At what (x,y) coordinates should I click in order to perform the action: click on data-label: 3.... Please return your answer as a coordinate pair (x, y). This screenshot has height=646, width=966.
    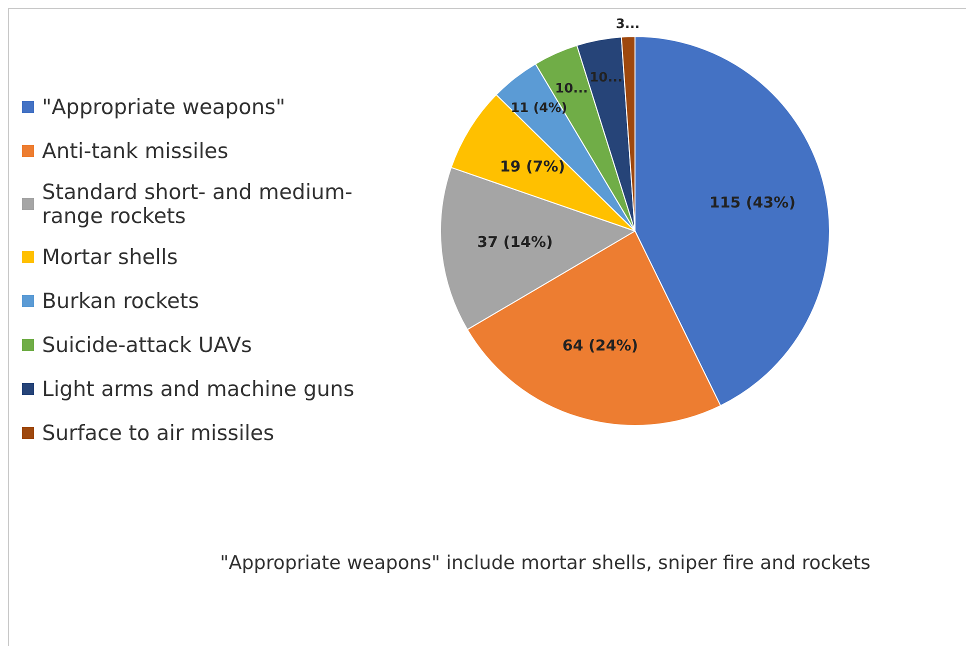
    Looking at the image, I should click on (628, 24).